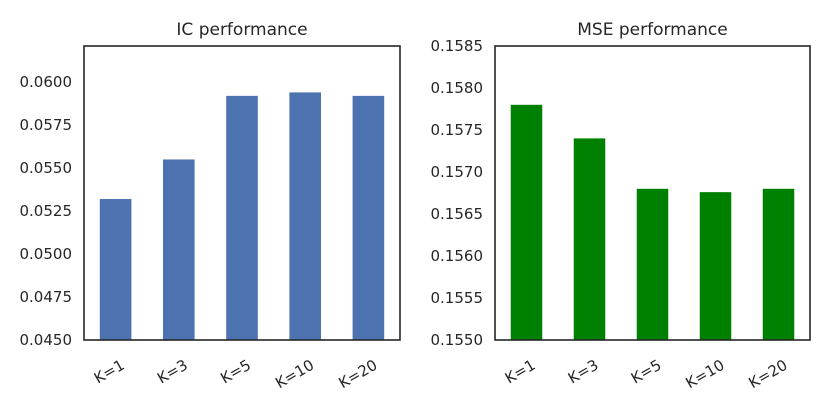 This screenshot has width=830, height=415. Describe the element at coordinates (583, 372) in the screenshot. I see `mse-xtick-label: K=3` at that location.